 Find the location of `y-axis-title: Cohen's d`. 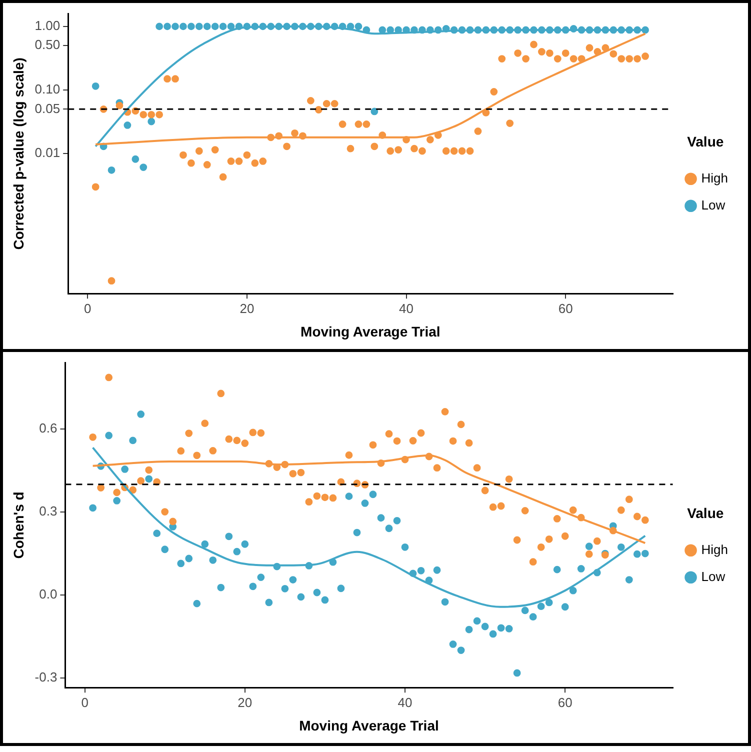

y-axis-title: Cohen's d is located at coordinates (18, 525).